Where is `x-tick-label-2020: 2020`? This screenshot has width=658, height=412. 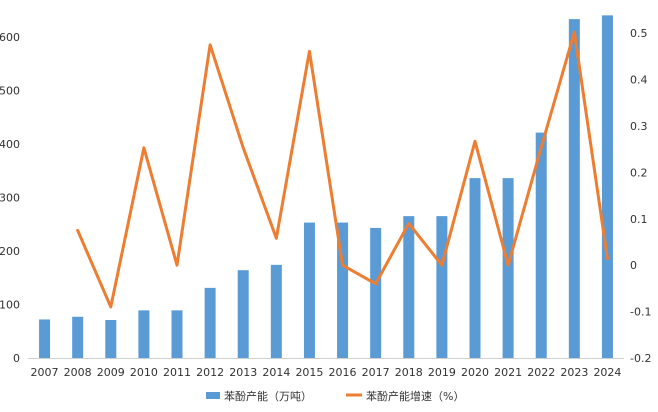 x-tick-label-2020: 2020 is located at coordinates (475, 372).